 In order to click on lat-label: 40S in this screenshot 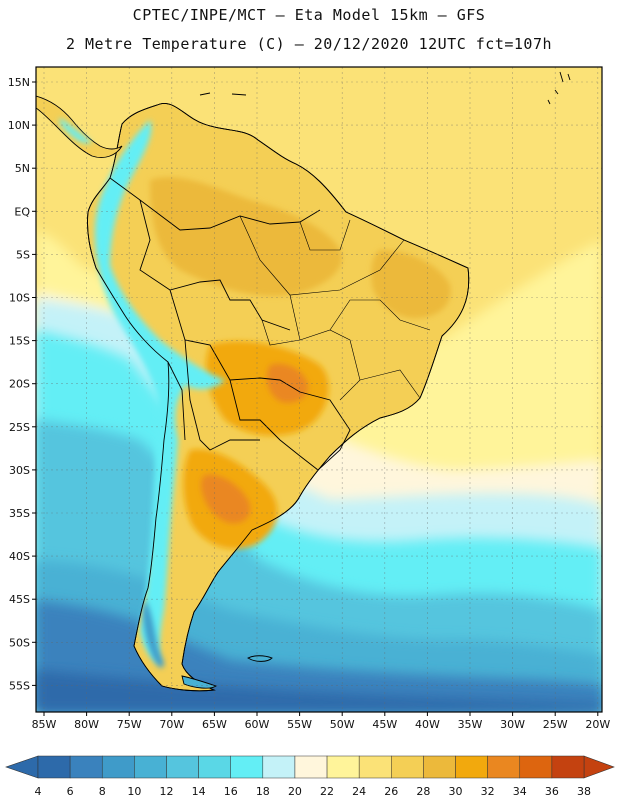, I will do `click(19, 556)`.